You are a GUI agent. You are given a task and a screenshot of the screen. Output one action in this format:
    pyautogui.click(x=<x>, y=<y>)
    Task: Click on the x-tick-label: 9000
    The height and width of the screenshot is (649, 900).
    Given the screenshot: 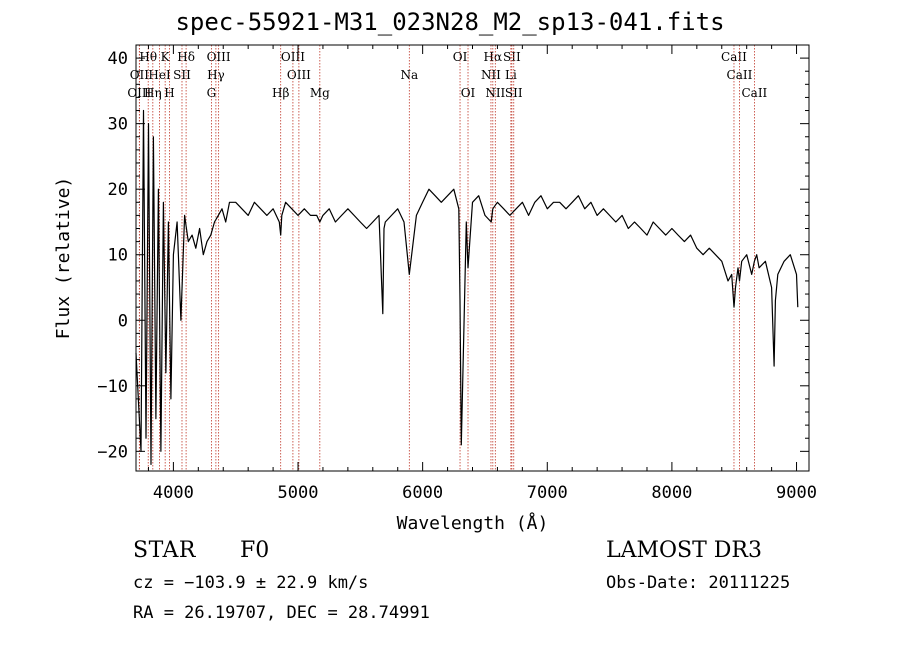 What is the action you would take?
    pyautogui.click(x=796, y=493)
    